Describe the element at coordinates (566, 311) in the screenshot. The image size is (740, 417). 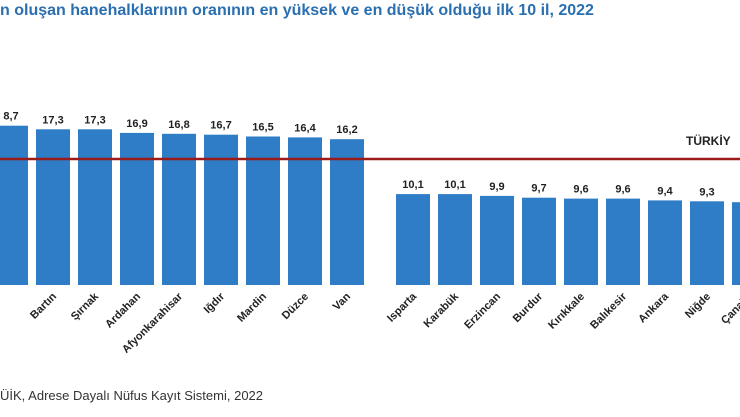
I see `category-label: Kırıkkale` at that location.